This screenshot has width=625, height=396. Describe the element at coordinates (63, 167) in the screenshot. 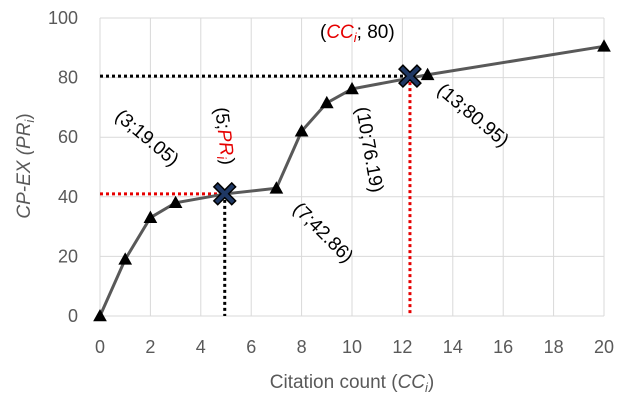

I see `y-tick-labels: 0 20 40 60 80 100` at that location.